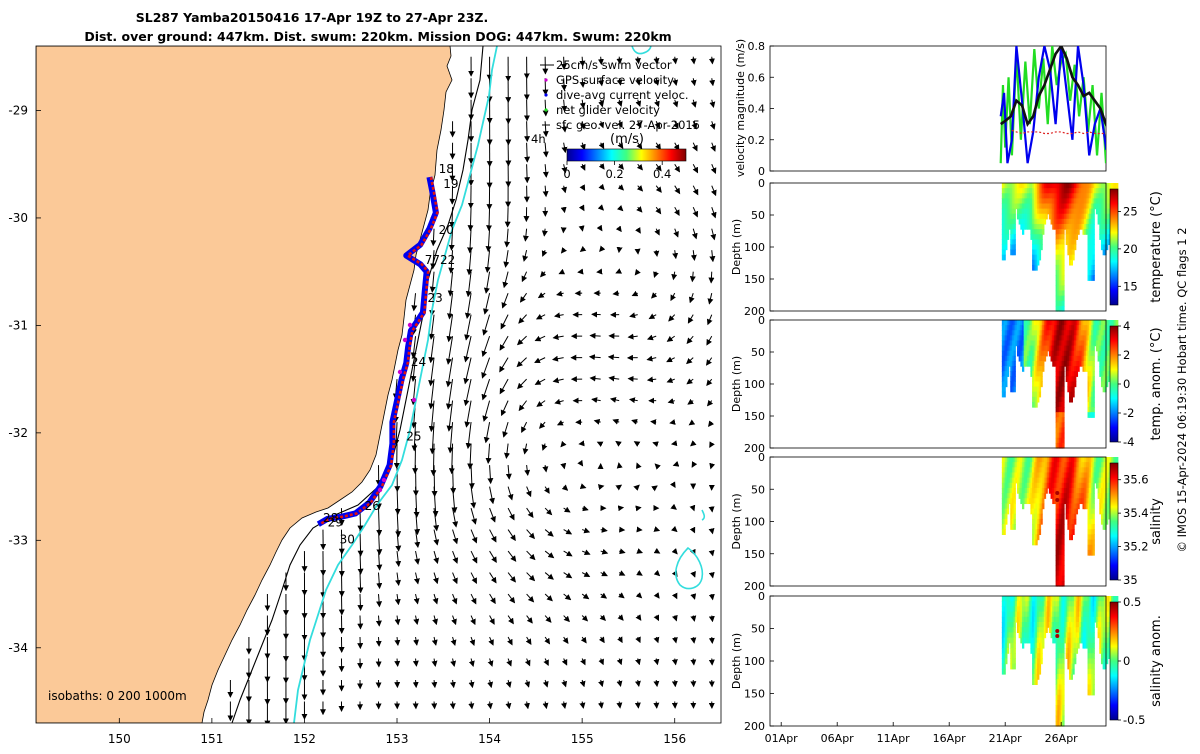  Describe the element at coordinates (1126, 326) in the screenshot. I see `colorbar-tick-label: 4` at that location.